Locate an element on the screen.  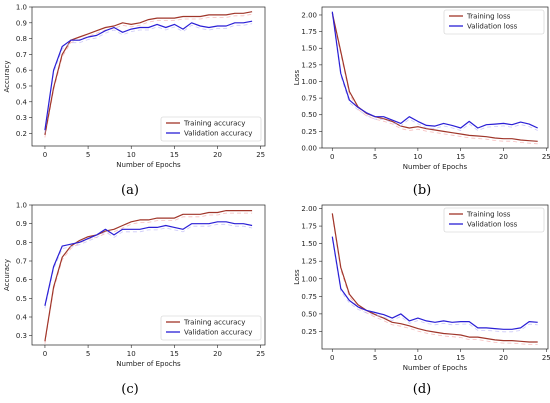
panel-label: (c) is located at coordinates (129, 389).